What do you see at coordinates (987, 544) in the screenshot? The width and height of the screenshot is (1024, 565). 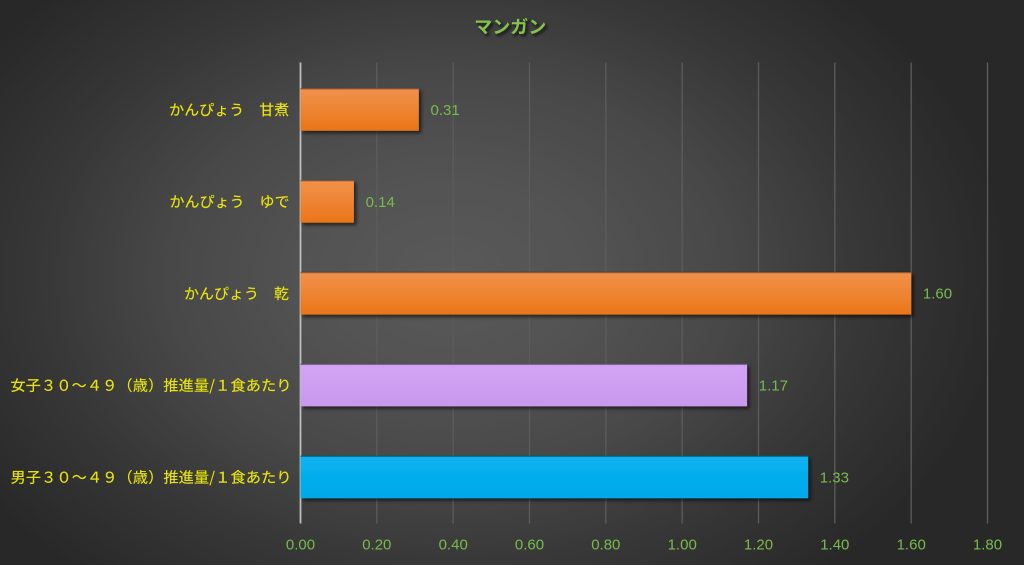 I see `svg-text: 1.80` at bounding box center [987, 544].